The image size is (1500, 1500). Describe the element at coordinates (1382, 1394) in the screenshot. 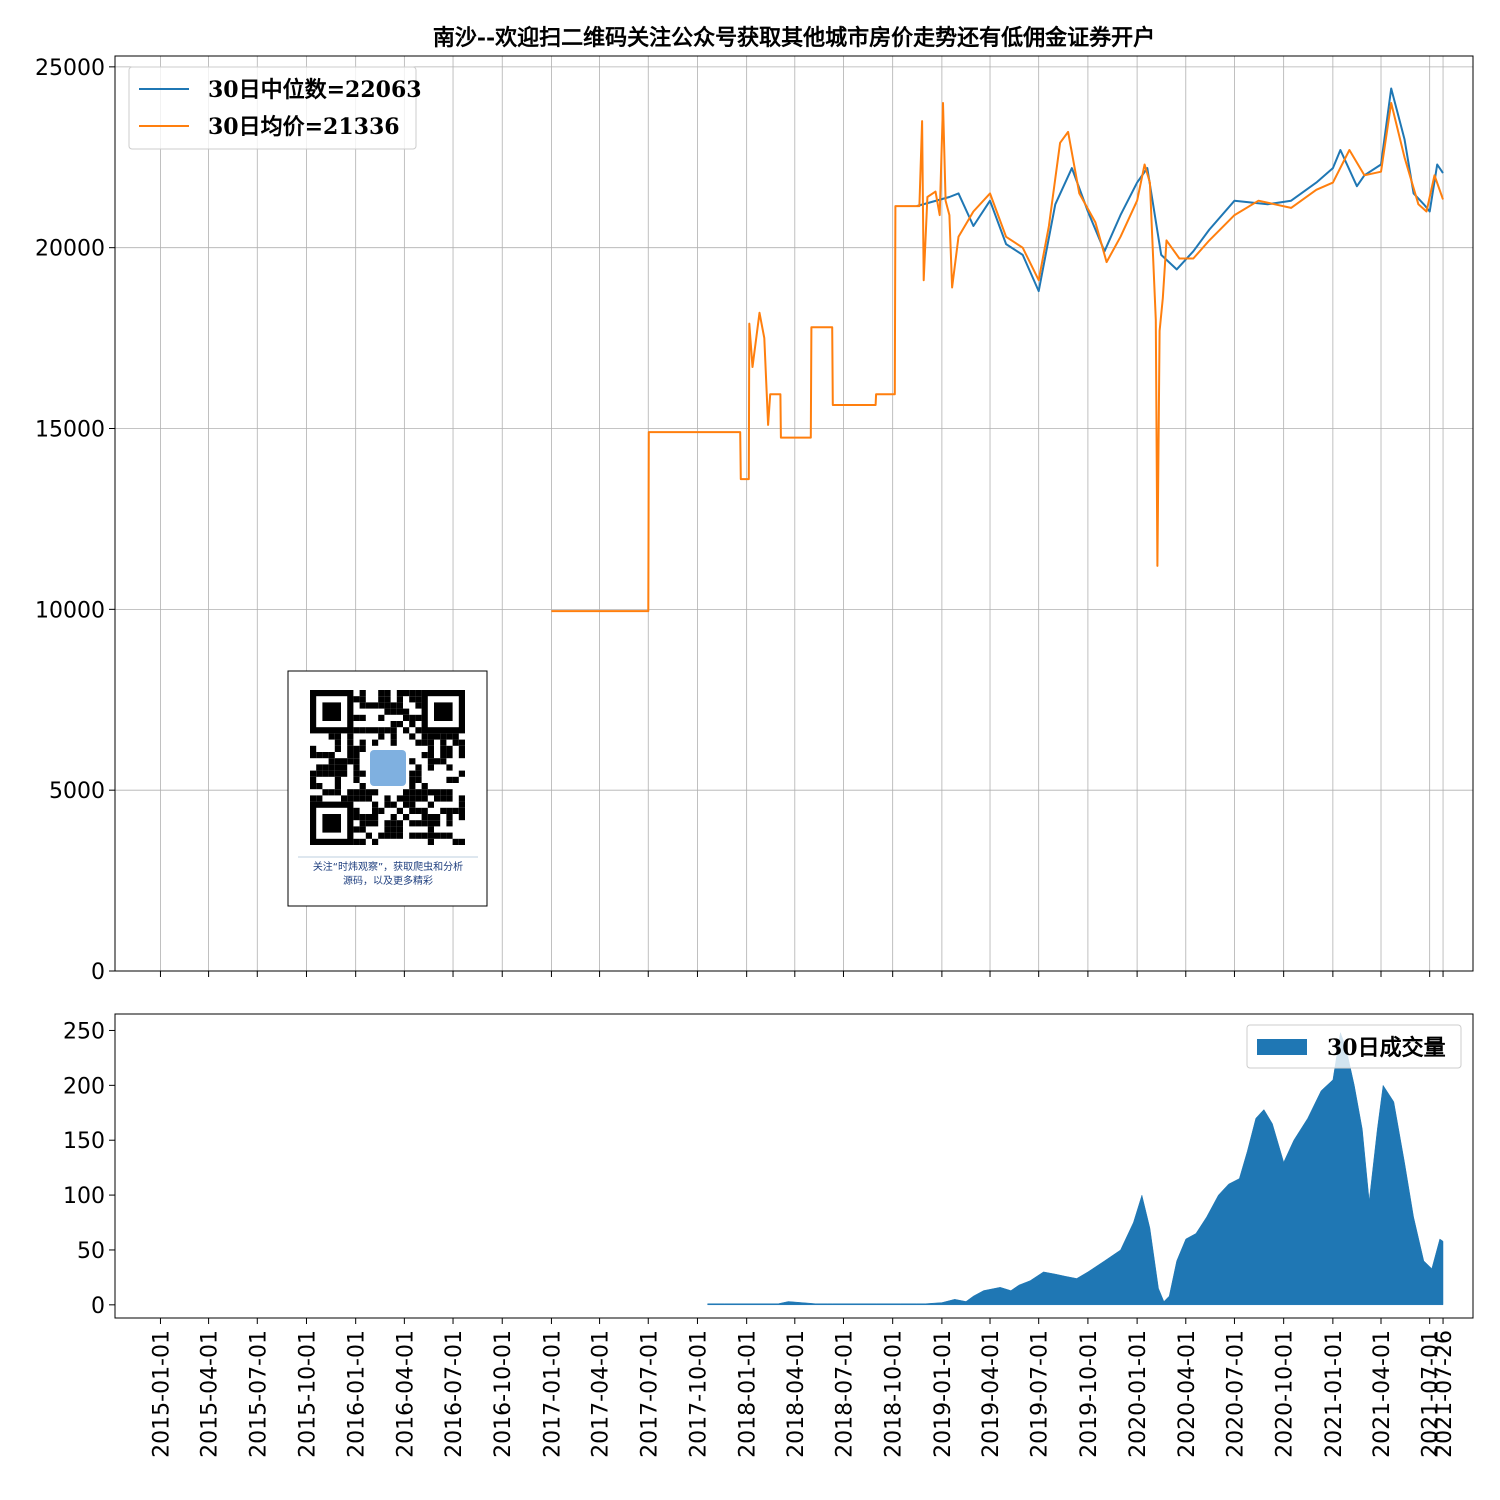

I see `volume-x-tick-label: 2021-04-01` at that location.